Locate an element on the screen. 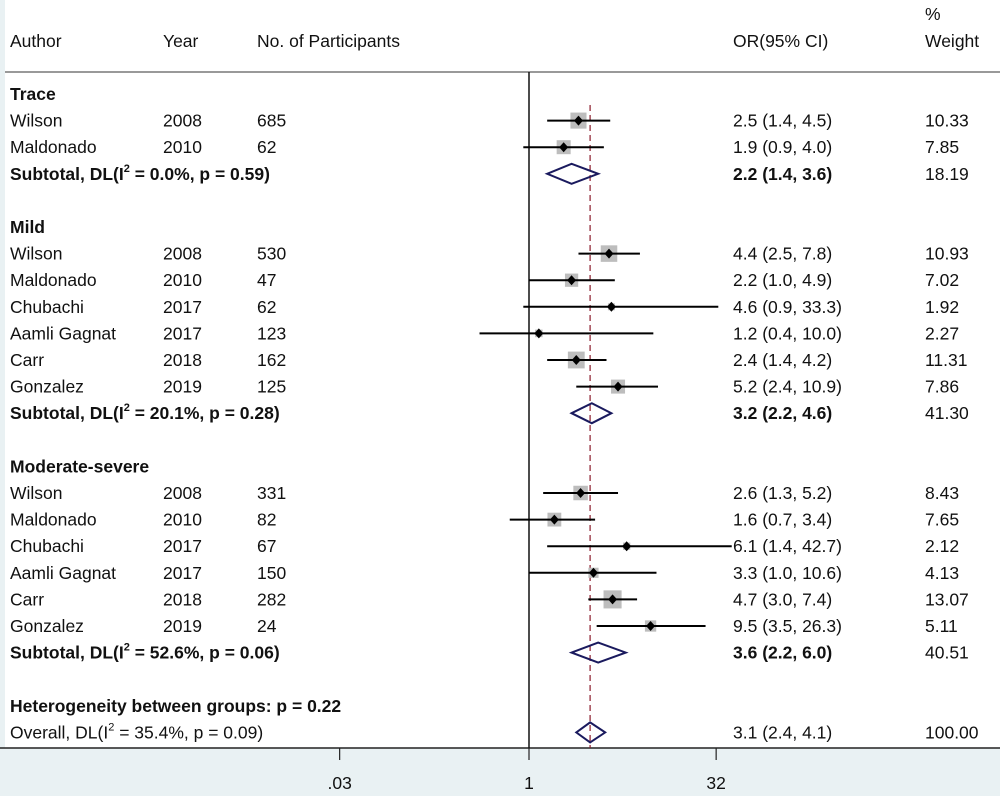 Image resolution: width=1000 pixels, height=796 pixels. study-participants: 47 is located at coordinates (266, 280).